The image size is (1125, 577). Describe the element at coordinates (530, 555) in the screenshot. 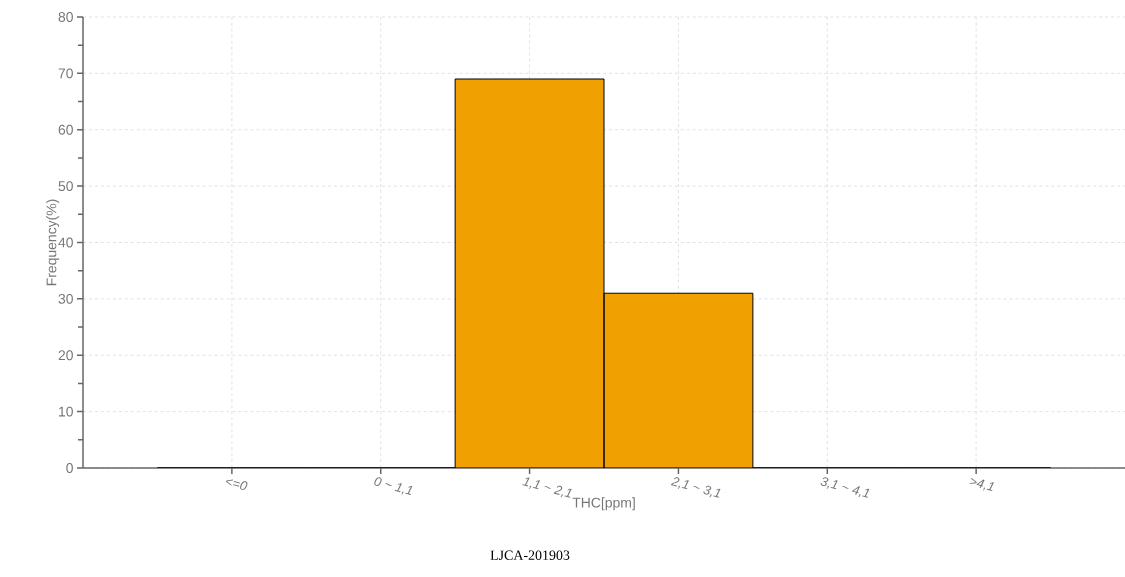

I see `text: LJCA-201903` at that location.